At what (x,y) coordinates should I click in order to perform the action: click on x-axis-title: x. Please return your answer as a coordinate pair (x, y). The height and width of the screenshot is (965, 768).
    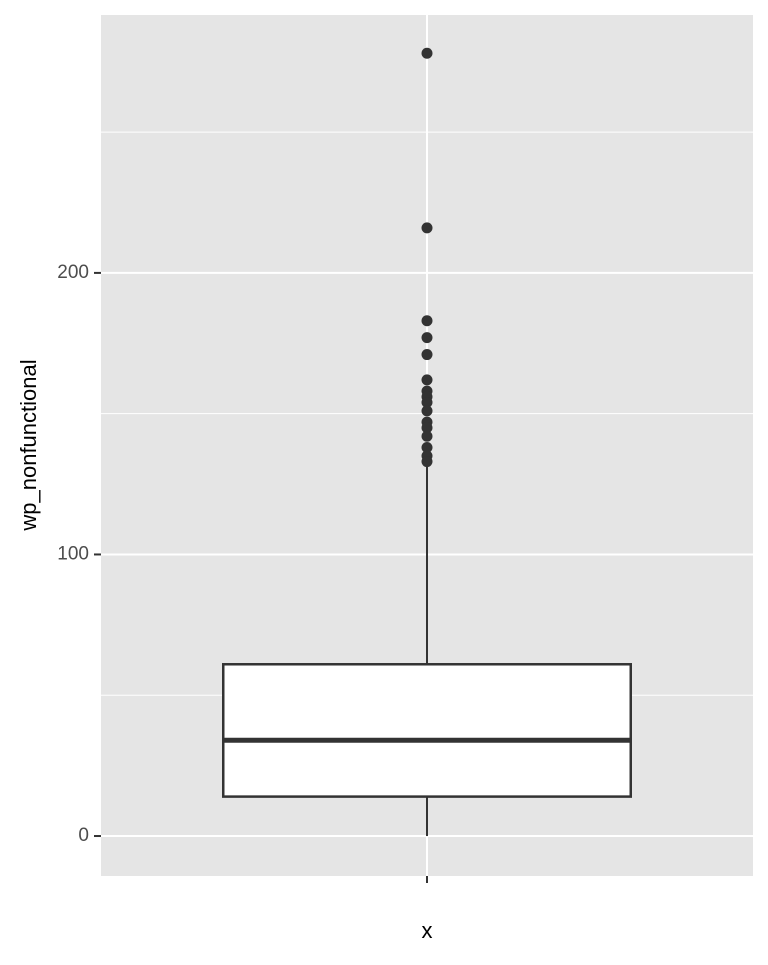
    Looking at the image, I should click on (427, 930).